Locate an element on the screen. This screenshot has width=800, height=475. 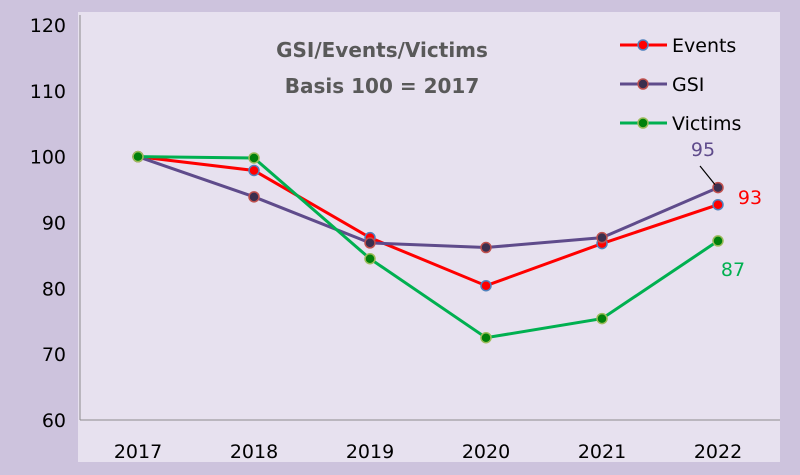
legend-marker-victims is located at coordinates (643, 123).